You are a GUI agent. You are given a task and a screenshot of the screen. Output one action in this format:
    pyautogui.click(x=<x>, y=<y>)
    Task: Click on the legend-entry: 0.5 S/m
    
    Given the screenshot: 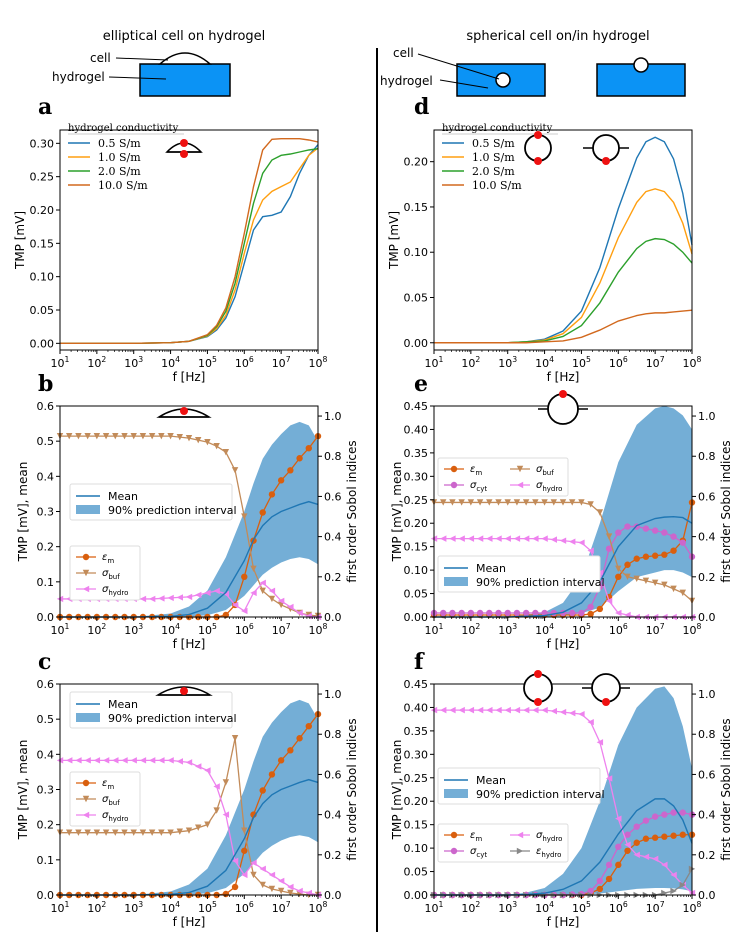 What is the action you would take?
    pyautogui.click(x=493, y=143)
    